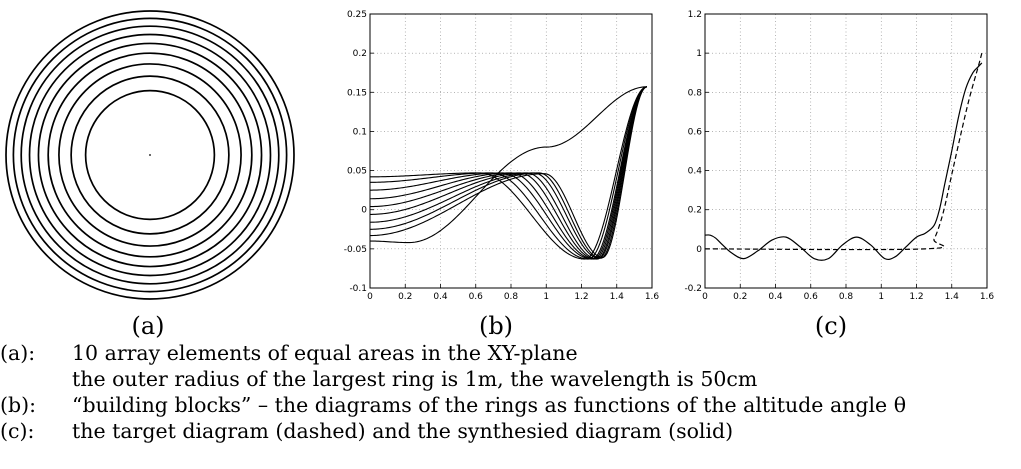 Image resolution: width=1021 pixels, height=469 pixels. I want to click on panel-a-label: (a), so click(148, 326).